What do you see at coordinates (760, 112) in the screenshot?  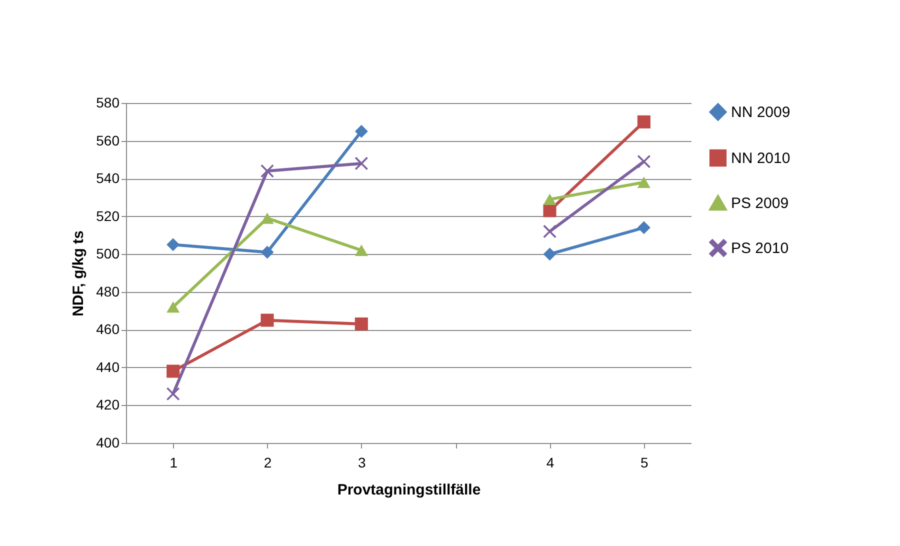 I see `legend-label: NN 2009` at bounding box center [760, 112].